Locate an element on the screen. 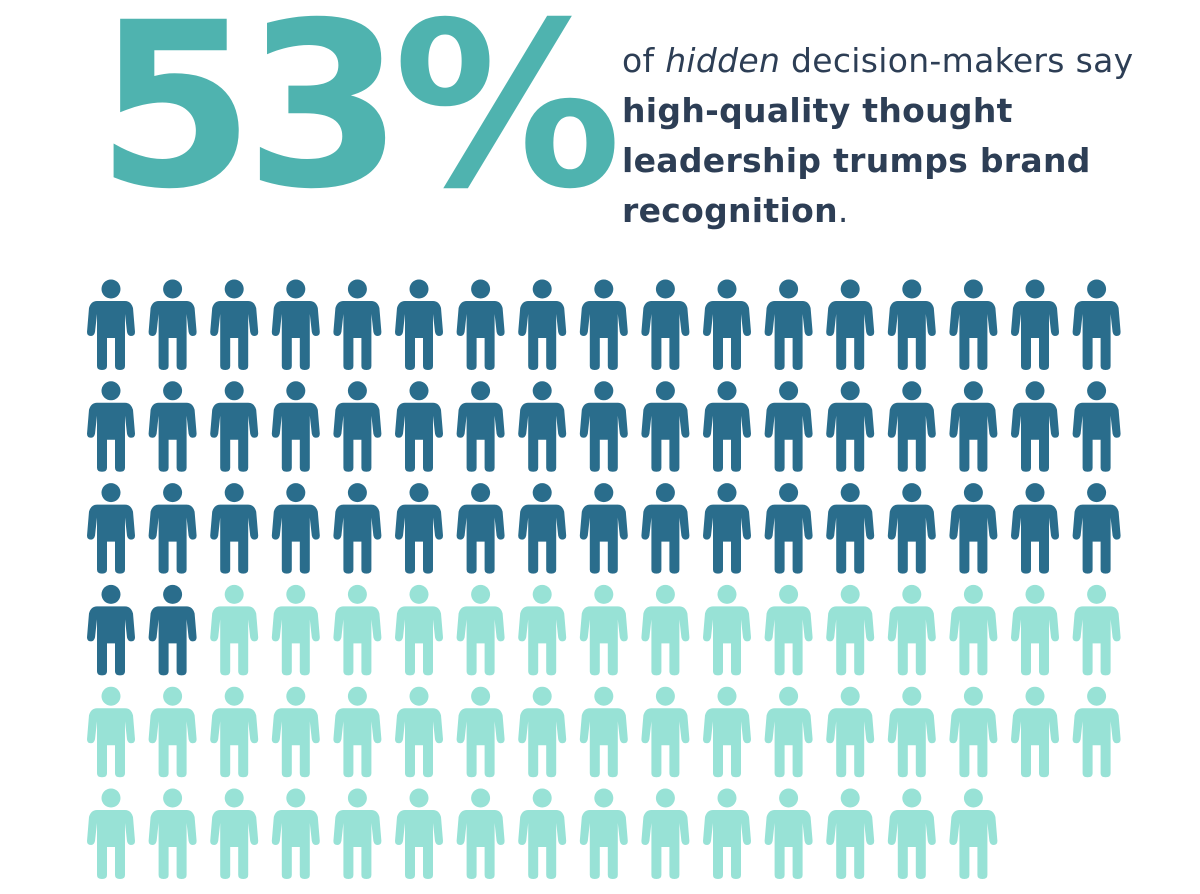  subtitle-text: . is located at coordinates (843, 210).